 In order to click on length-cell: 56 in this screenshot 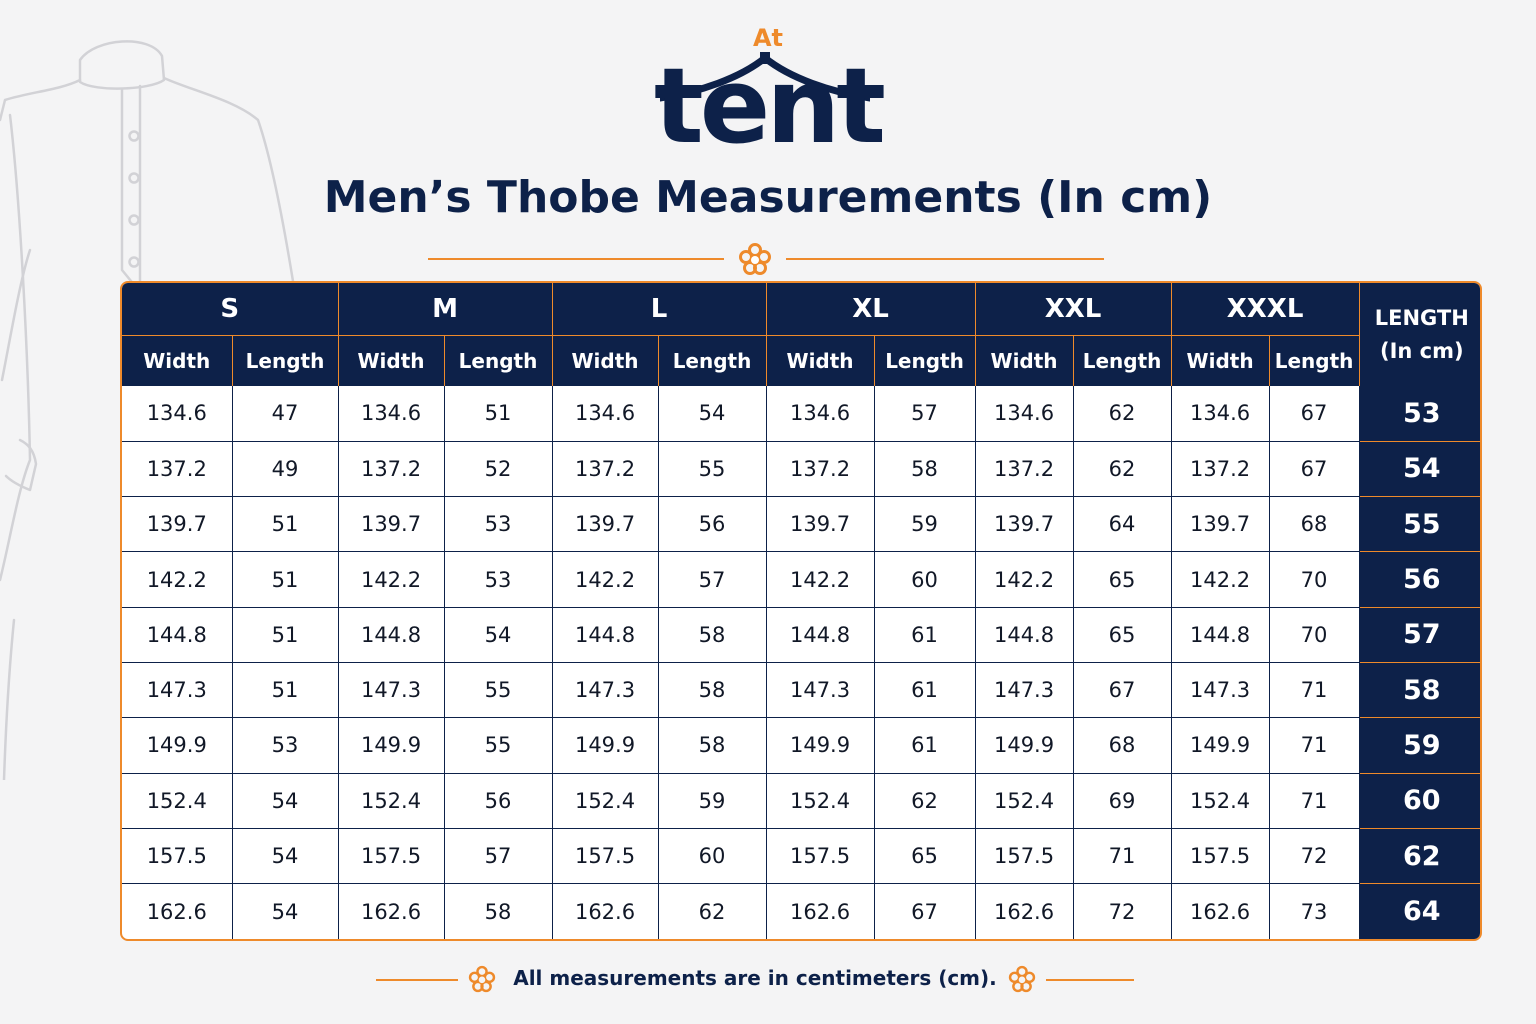, I will do `click(498, 801)`.